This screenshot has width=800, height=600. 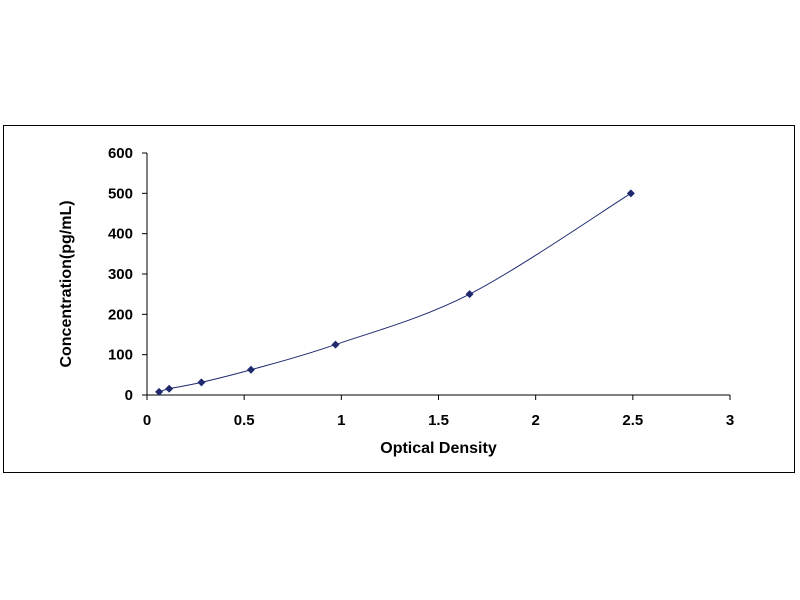 I want to click on x-tick-label: 2.5, so click(x=632, y=420).